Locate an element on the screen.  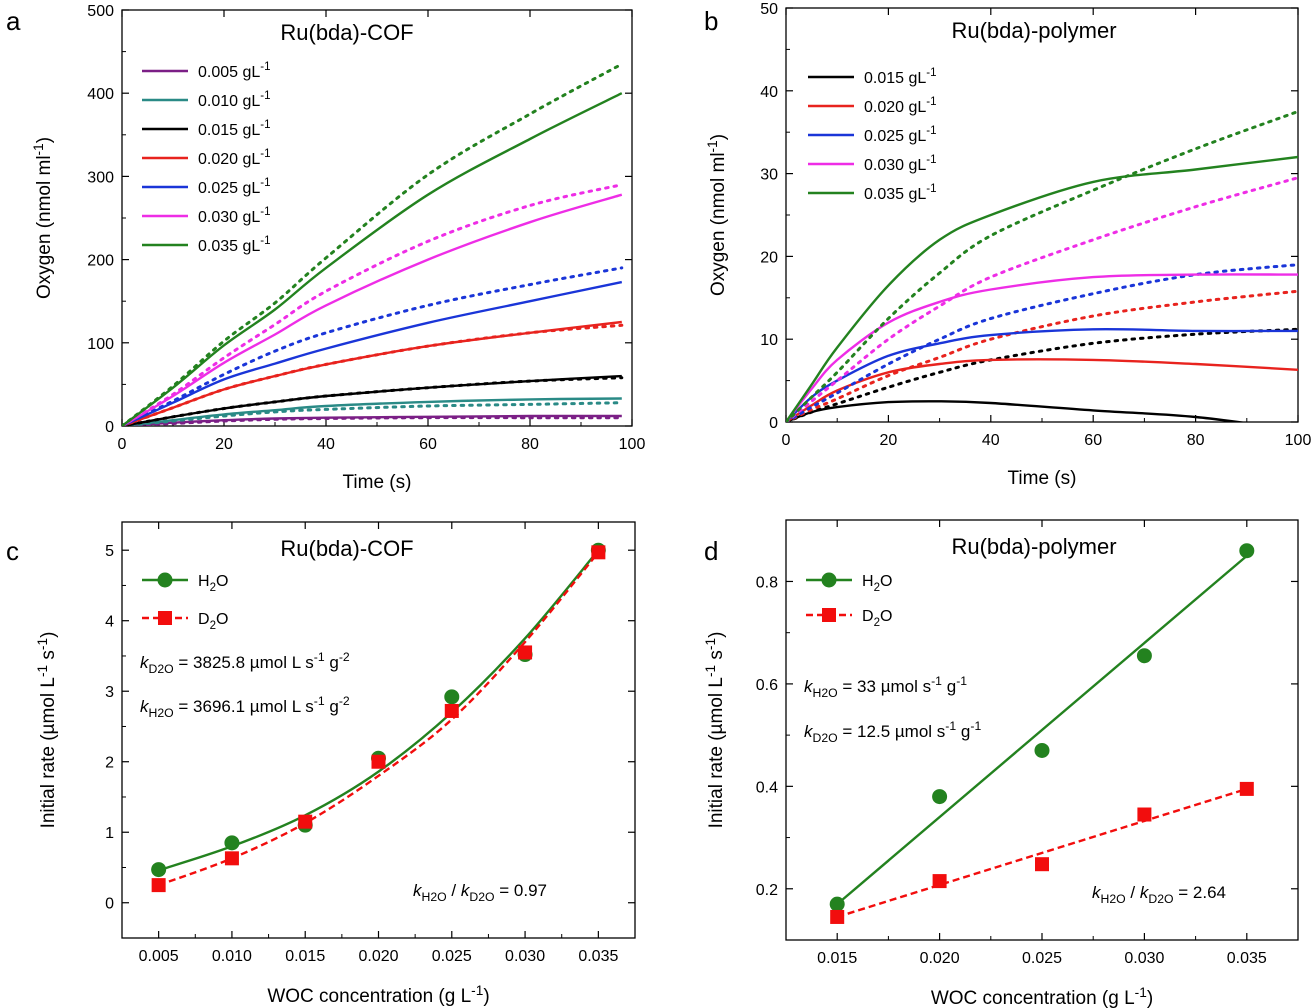
legend-label: 0.005 gL-1 is located at coordinates (234, 71).